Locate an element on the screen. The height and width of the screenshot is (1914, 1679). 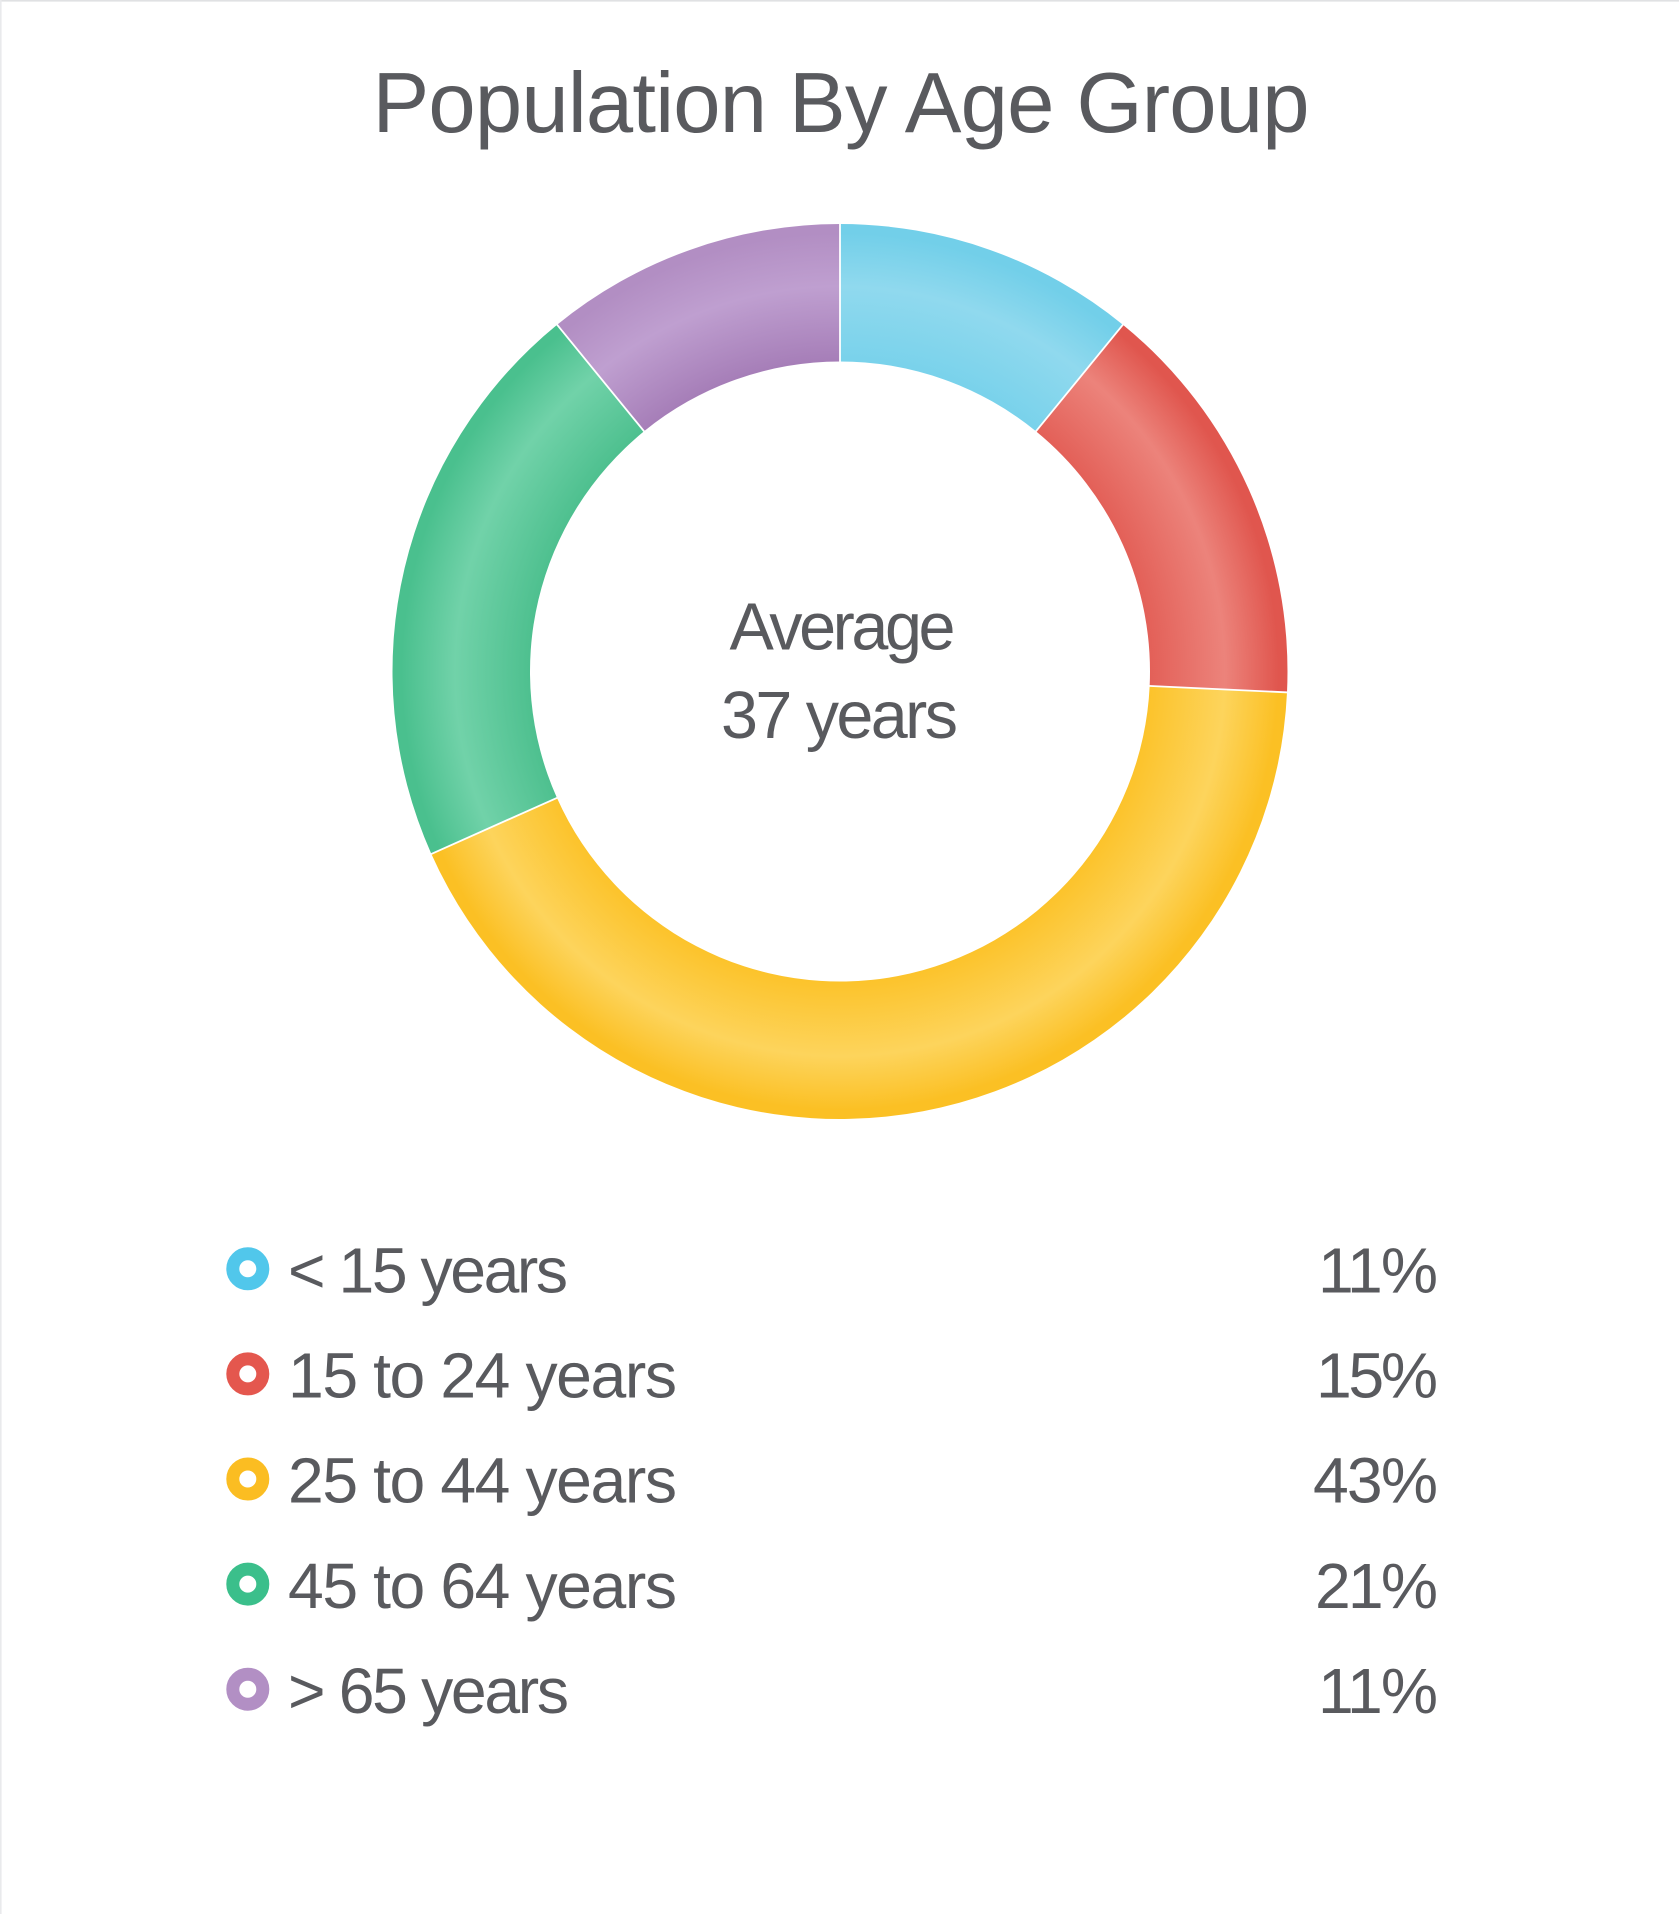
svg-text: 15% is located at coordinates (1377, 1376).